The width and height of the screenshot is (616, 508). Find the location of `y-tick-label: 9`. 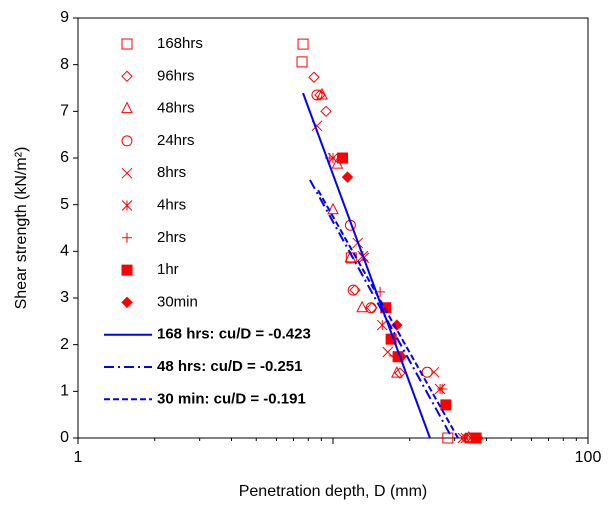

y-tick-label: 9 is located at coordinates (64, 17).